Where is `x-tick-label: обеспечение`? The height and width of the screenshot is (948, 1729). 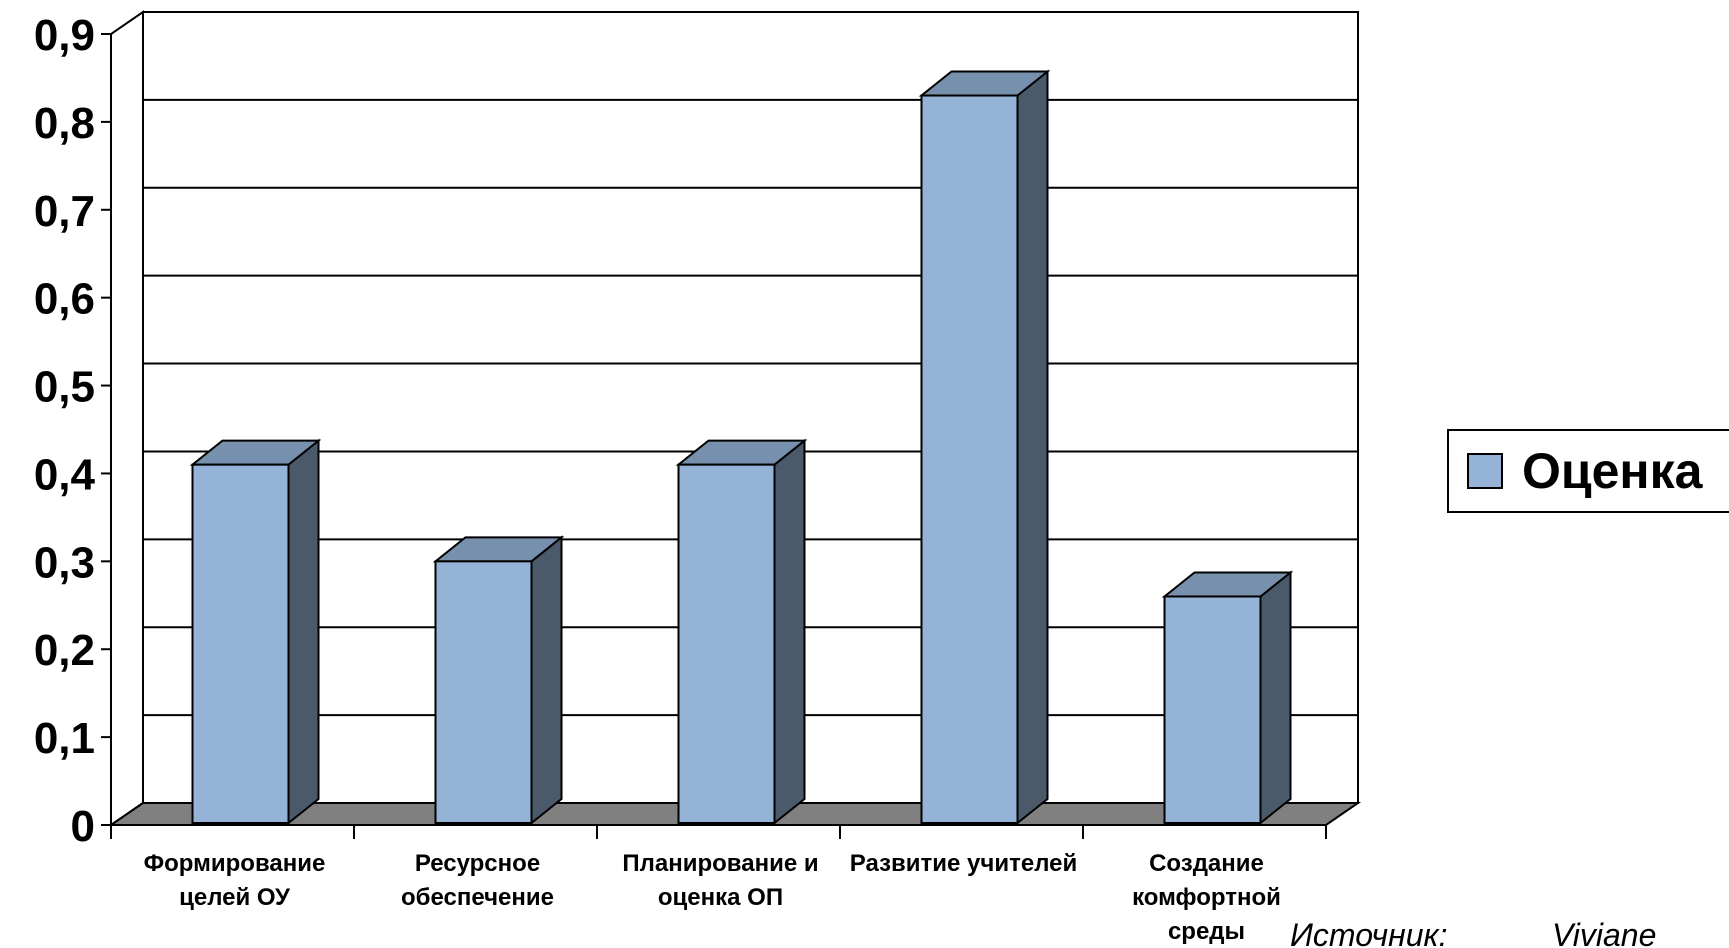
x-tick-label: обеспечение is located at coordinates (477, 897).